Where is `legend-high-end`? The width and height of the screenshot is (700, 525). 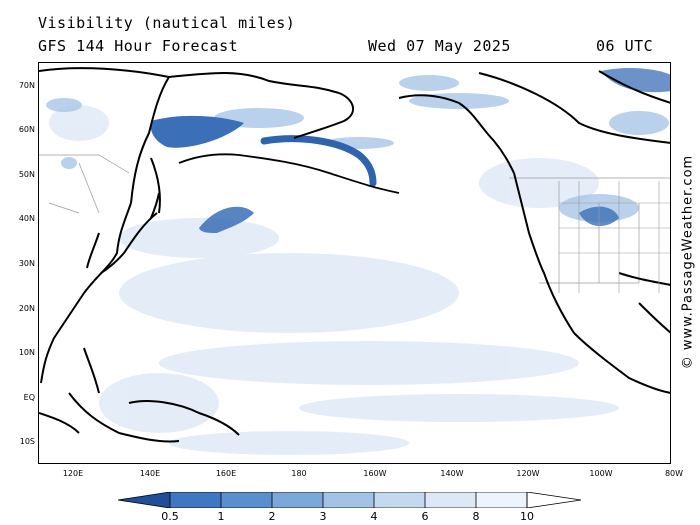
legend-high-end is located at coordinates (554, 500).